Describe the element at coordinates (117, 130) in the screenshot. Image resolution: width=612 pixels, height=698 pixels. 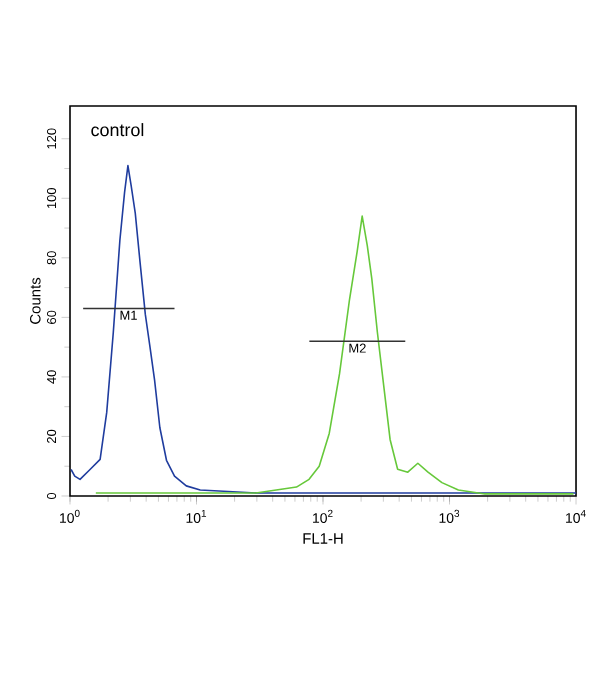
I see `annotation: control` at that location.